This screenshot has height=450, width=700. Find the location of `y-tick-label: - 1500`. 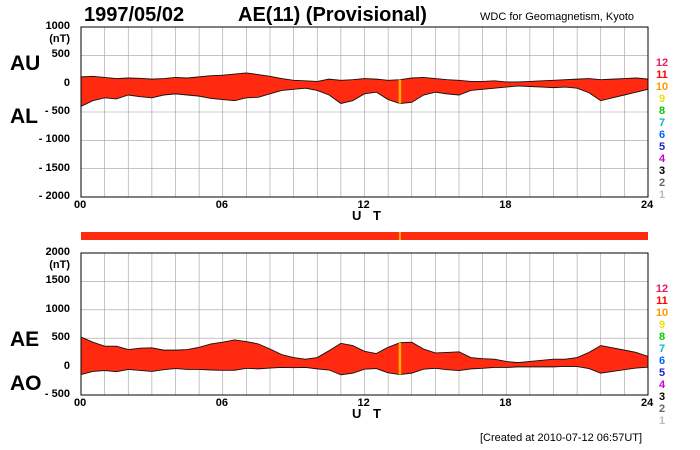

y-tick-label: - 1500 is located at coordinates (54, 167).